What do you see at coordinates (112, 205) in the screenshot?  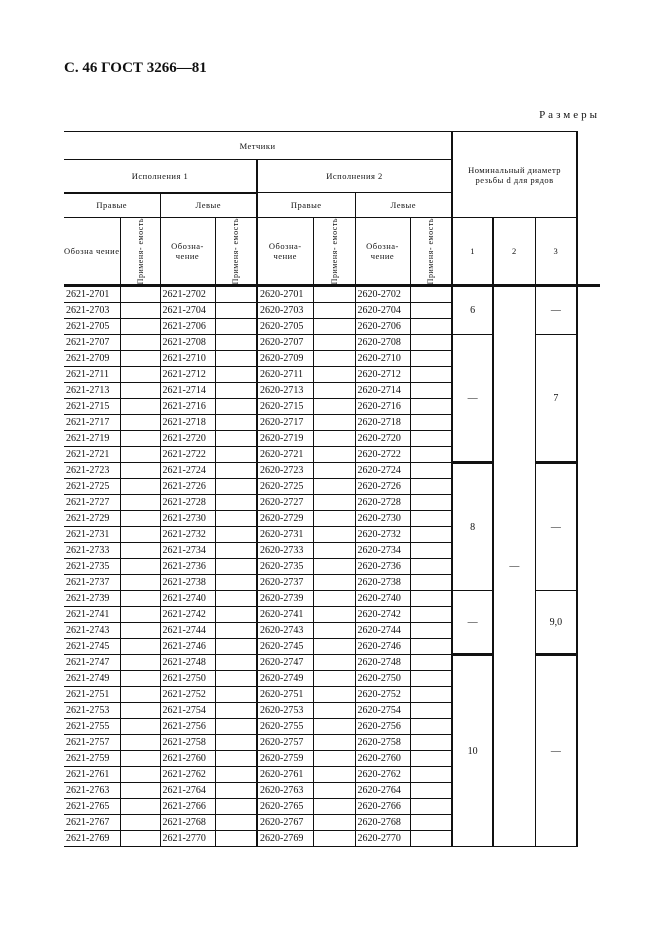 I see `right-header: Правые` at bounding box center [112, 205].